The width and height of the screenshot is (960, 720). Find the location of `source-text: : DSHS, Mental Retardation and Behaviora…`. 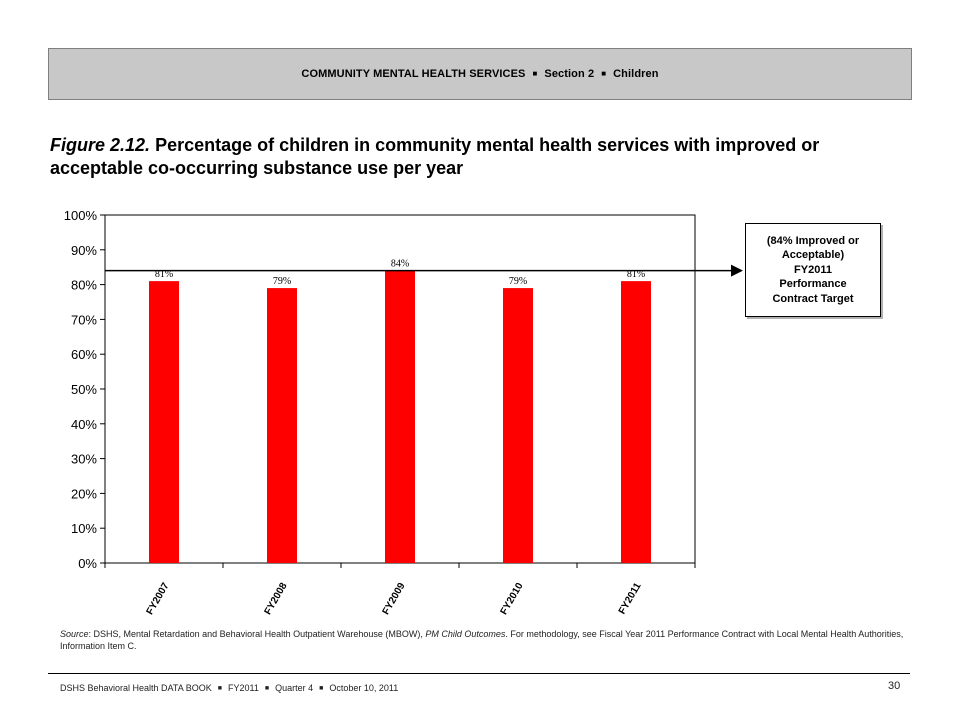

source-text: : DSHS, Mental Retardation and Behaviora… is located at coordinates (257, 634).